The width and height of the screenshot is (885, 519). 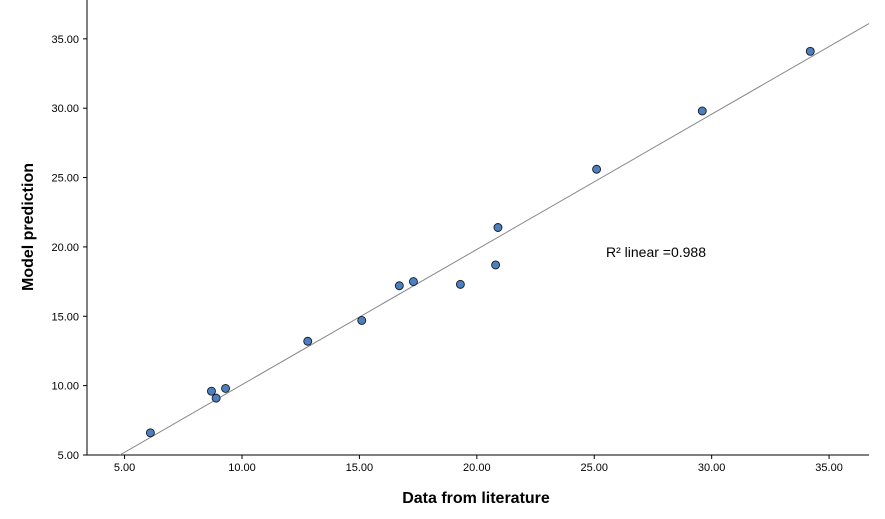 I want to click on y-tick-label: 35.00, so click(x=65, y=40).